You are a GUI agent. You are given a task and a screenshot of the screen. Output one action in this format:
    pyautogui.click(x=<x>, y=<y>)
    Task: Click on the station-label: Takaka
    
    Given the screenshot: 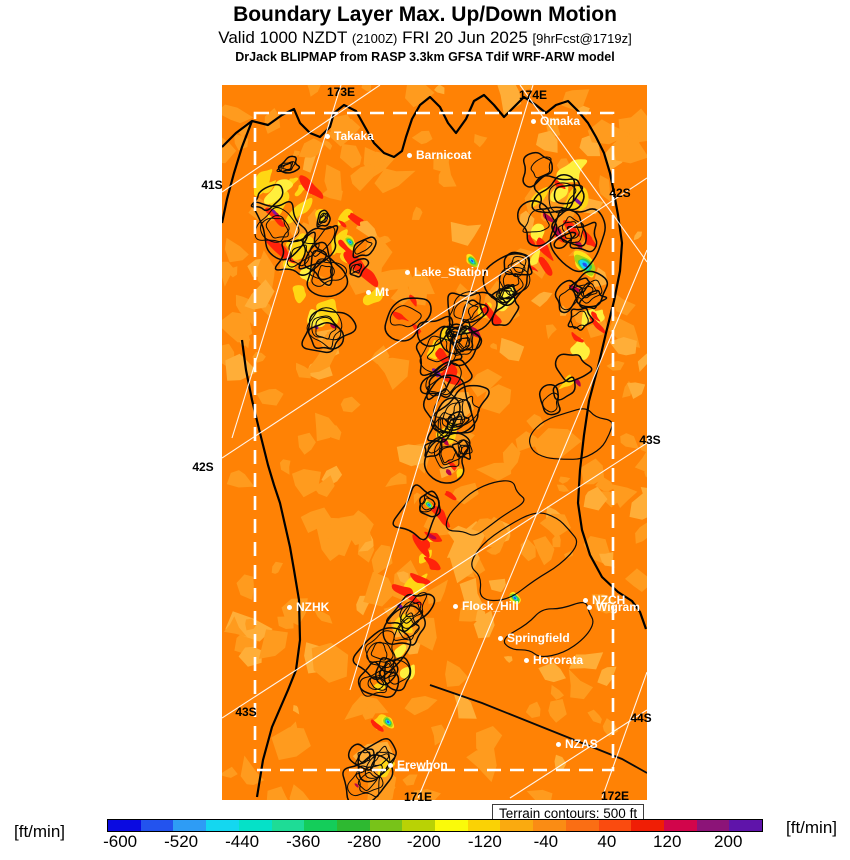 What is the action you would take?
    pyautogui.click(x=354, y=136)
    